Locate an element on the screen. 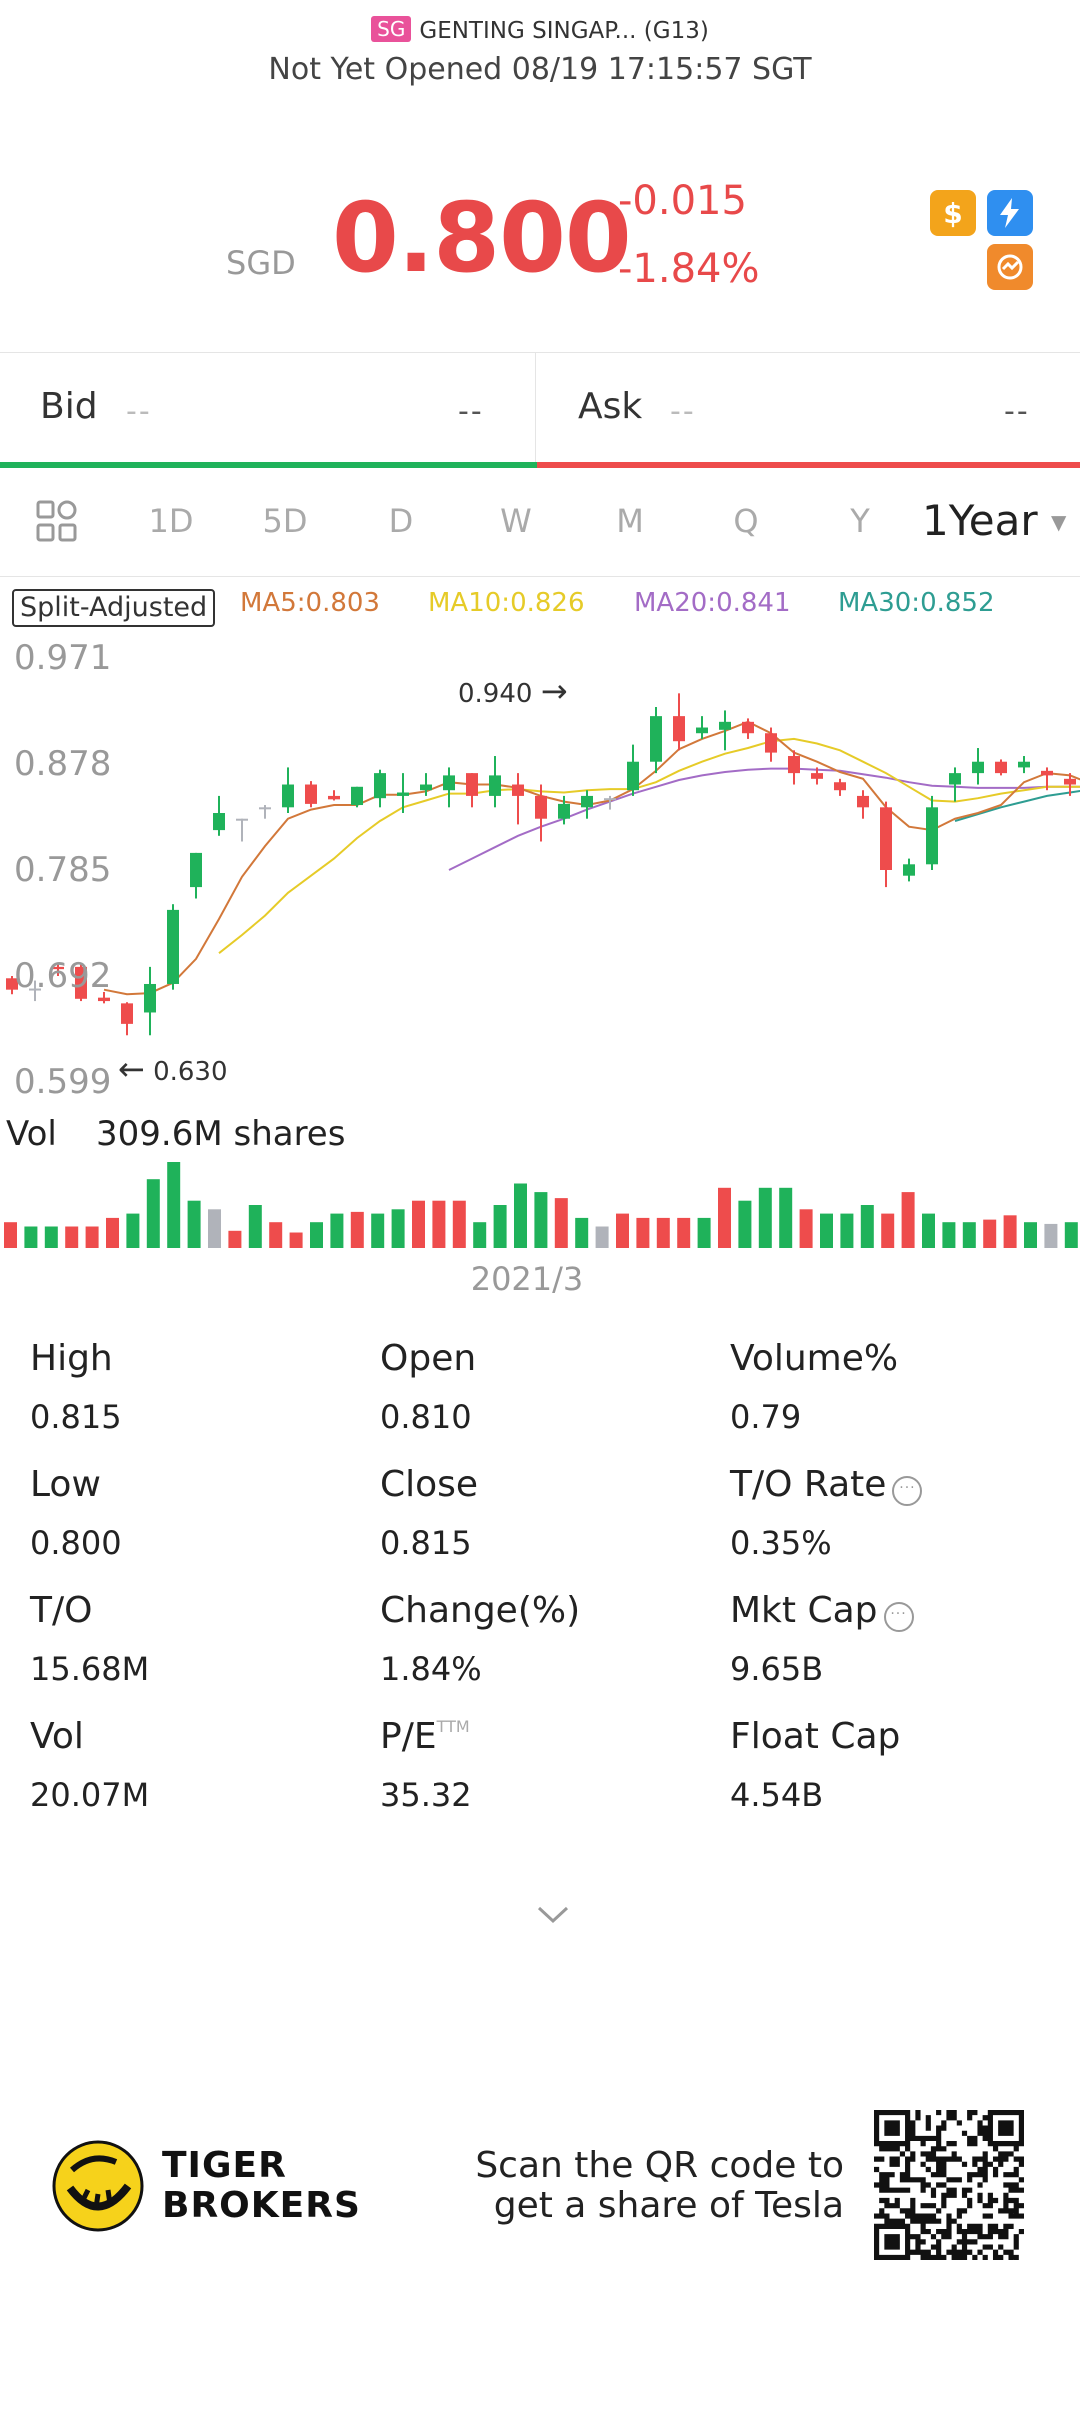 The width and height of the screenshot is (1080, 2409). low-annotation-value: 0.630 is located at coordinates (190, 1072).